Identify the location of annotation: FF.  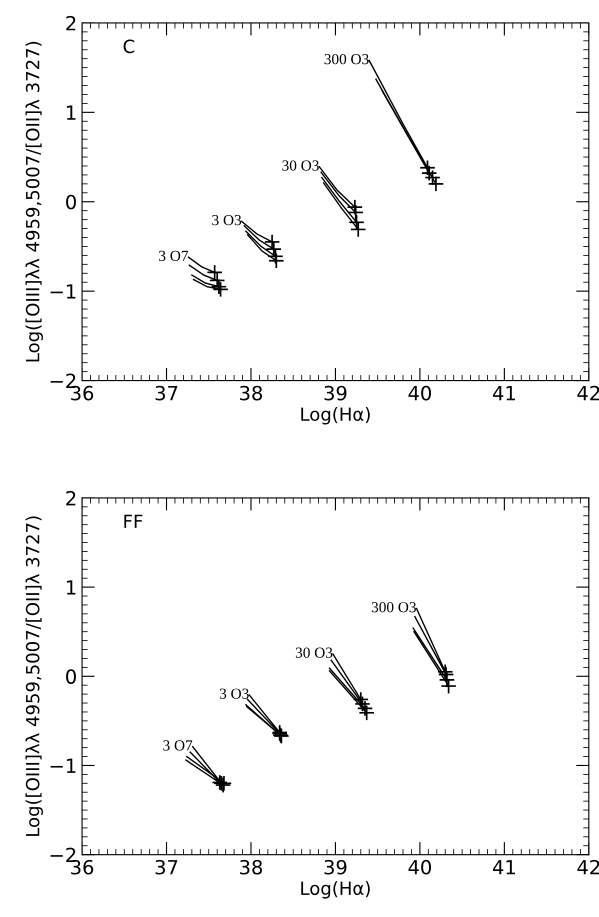
(133, 521).